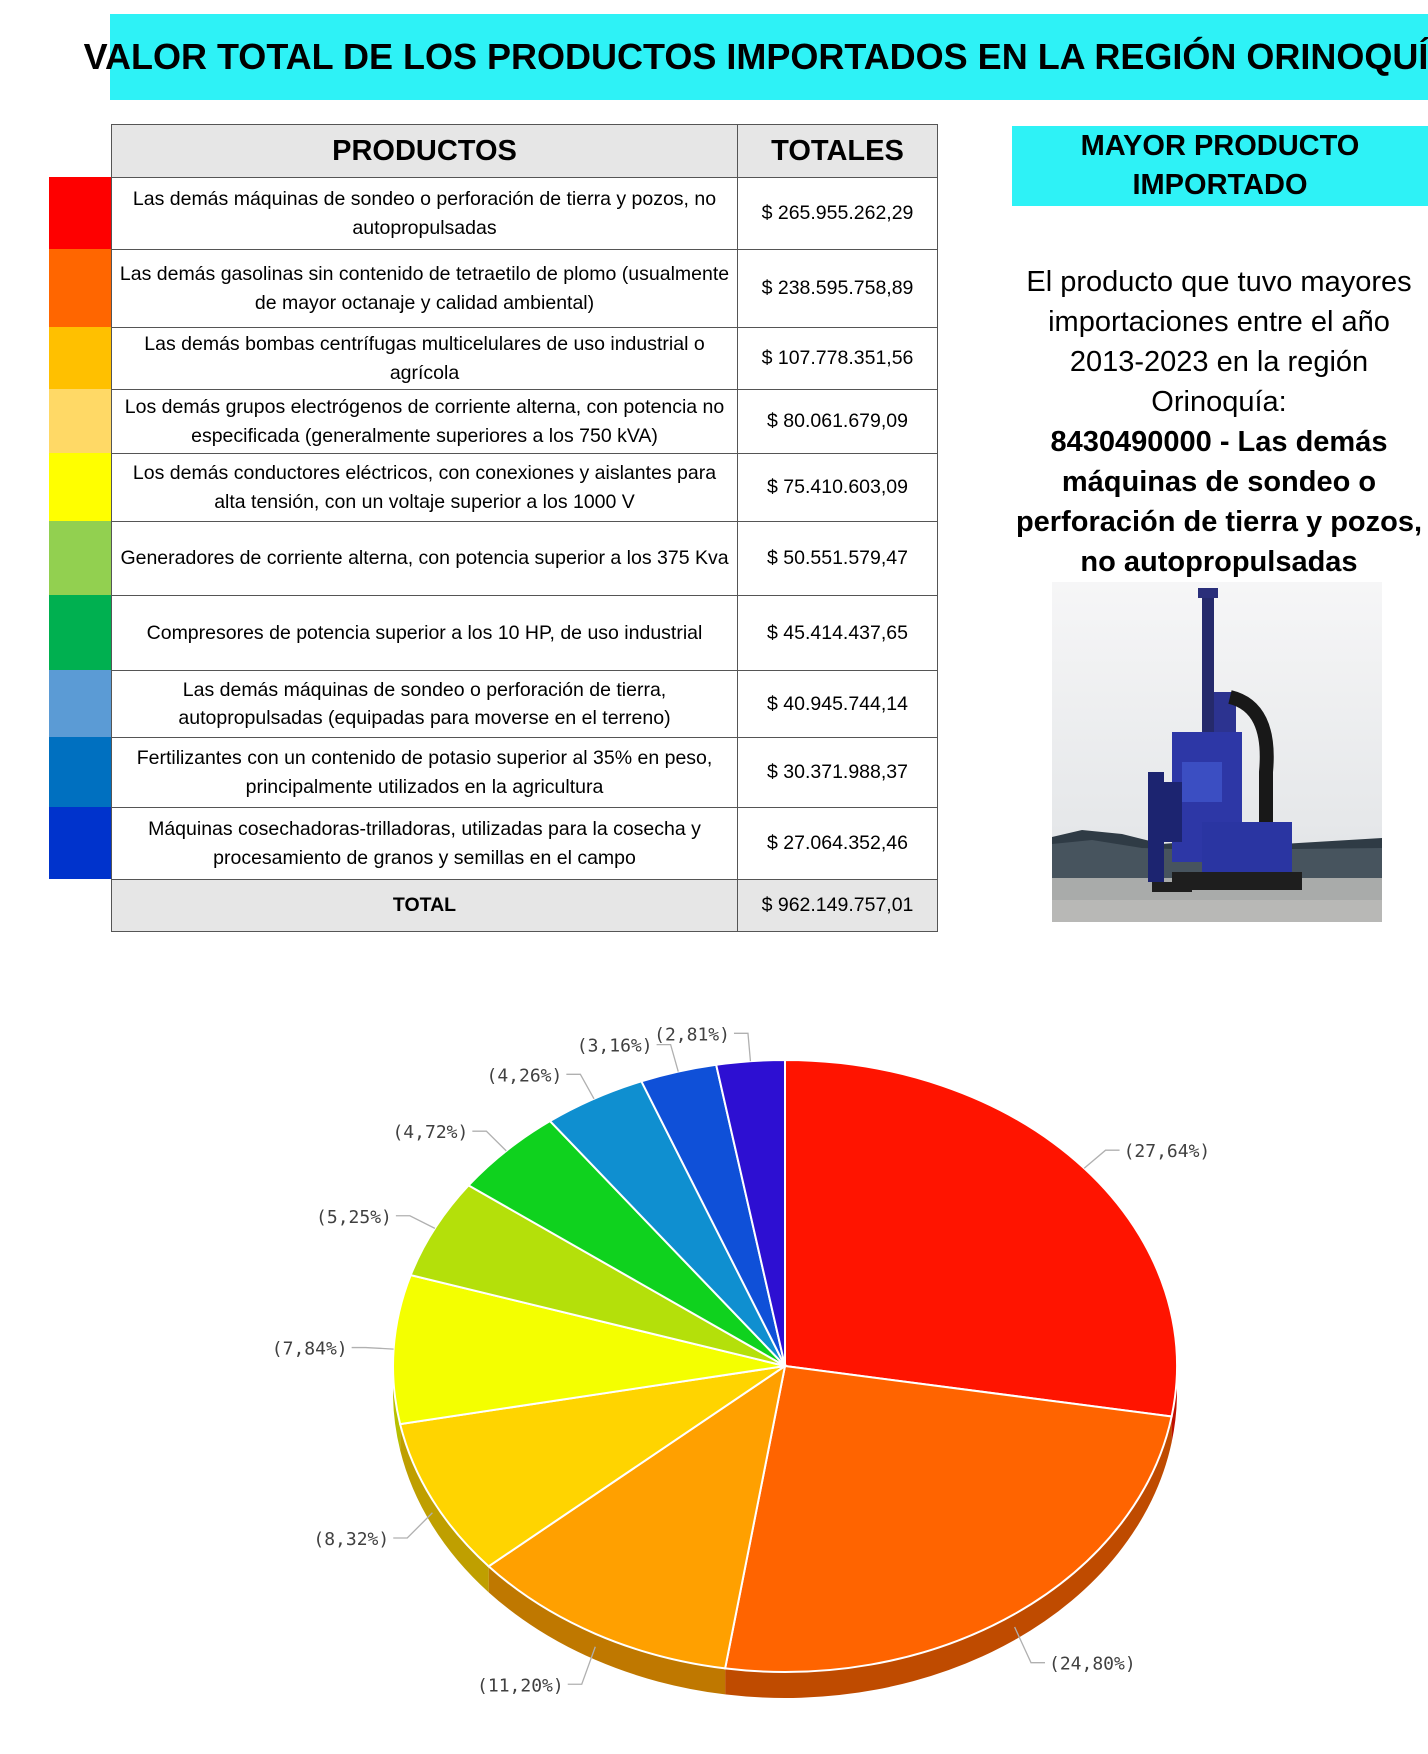 The image size is (1428, 1754). I want to click on top-product-heading: MAYOR PRODUCTO IMPORTADO, so click(1220, 166).